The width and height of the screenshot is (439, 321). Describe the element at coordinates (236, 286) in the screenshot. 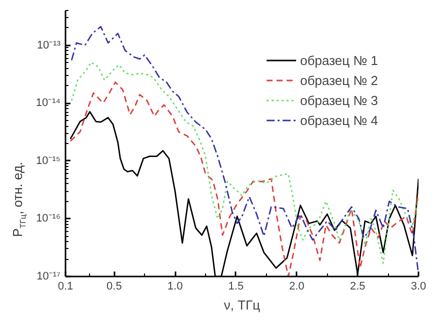

I see `x-tick-label: 1.5` at that location.